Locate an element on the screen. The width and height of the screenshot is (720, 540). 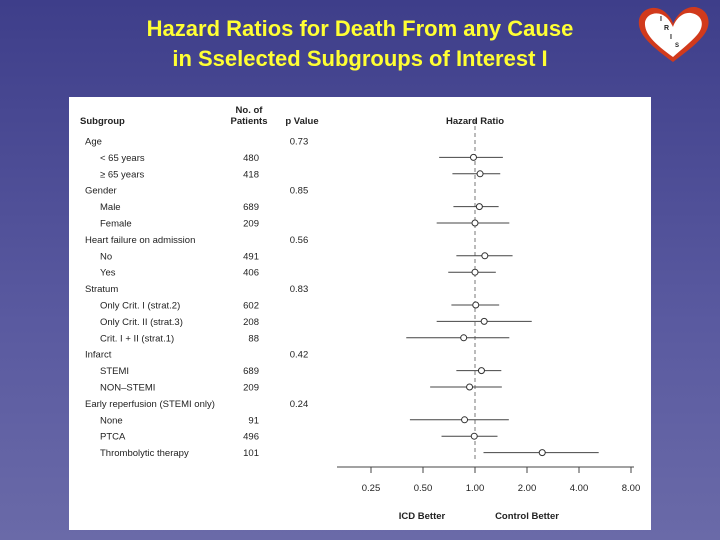
row-patients: 480 is located at coordinates (251, 158).